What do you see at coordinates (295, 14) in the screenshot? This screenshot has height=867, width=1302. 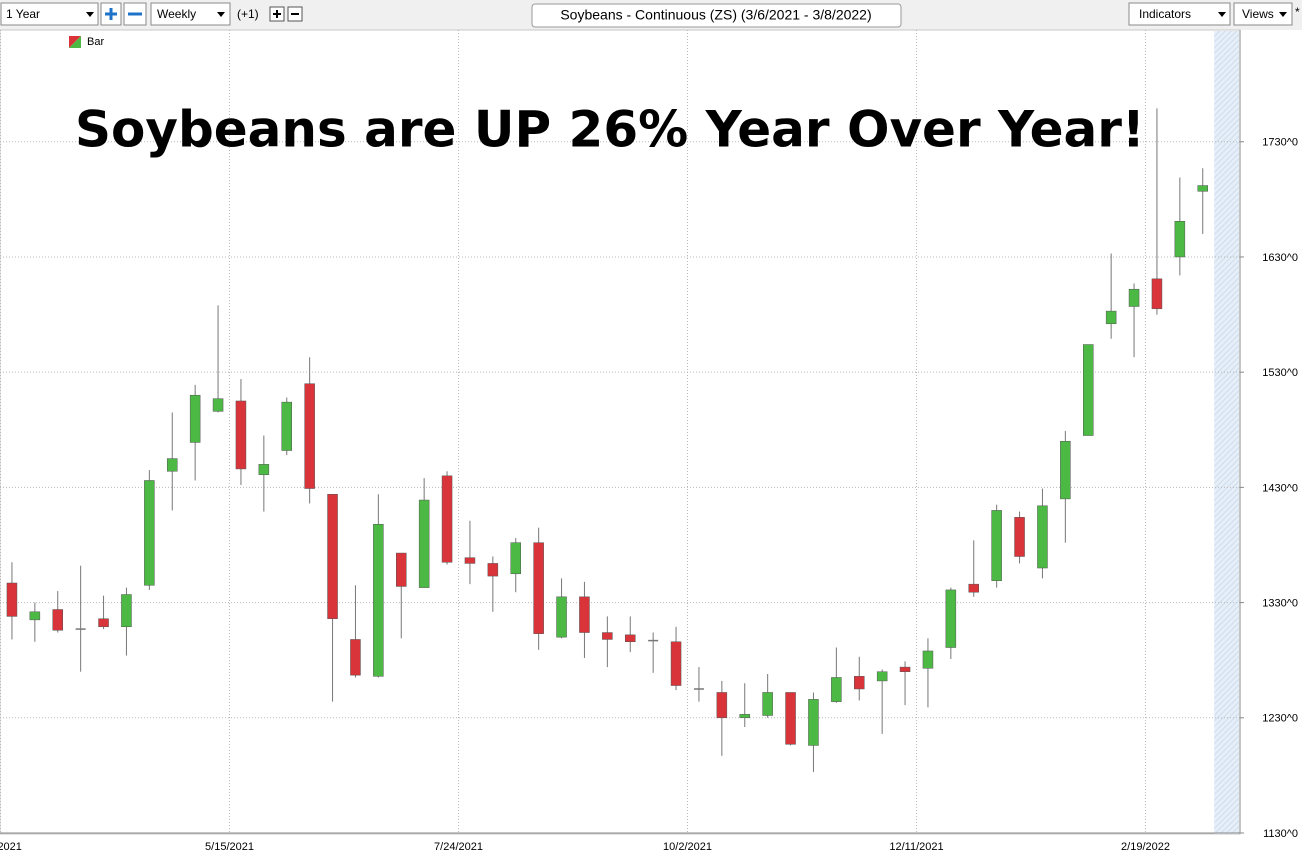 I see `offset-minus` at bounding box center [295, 14].